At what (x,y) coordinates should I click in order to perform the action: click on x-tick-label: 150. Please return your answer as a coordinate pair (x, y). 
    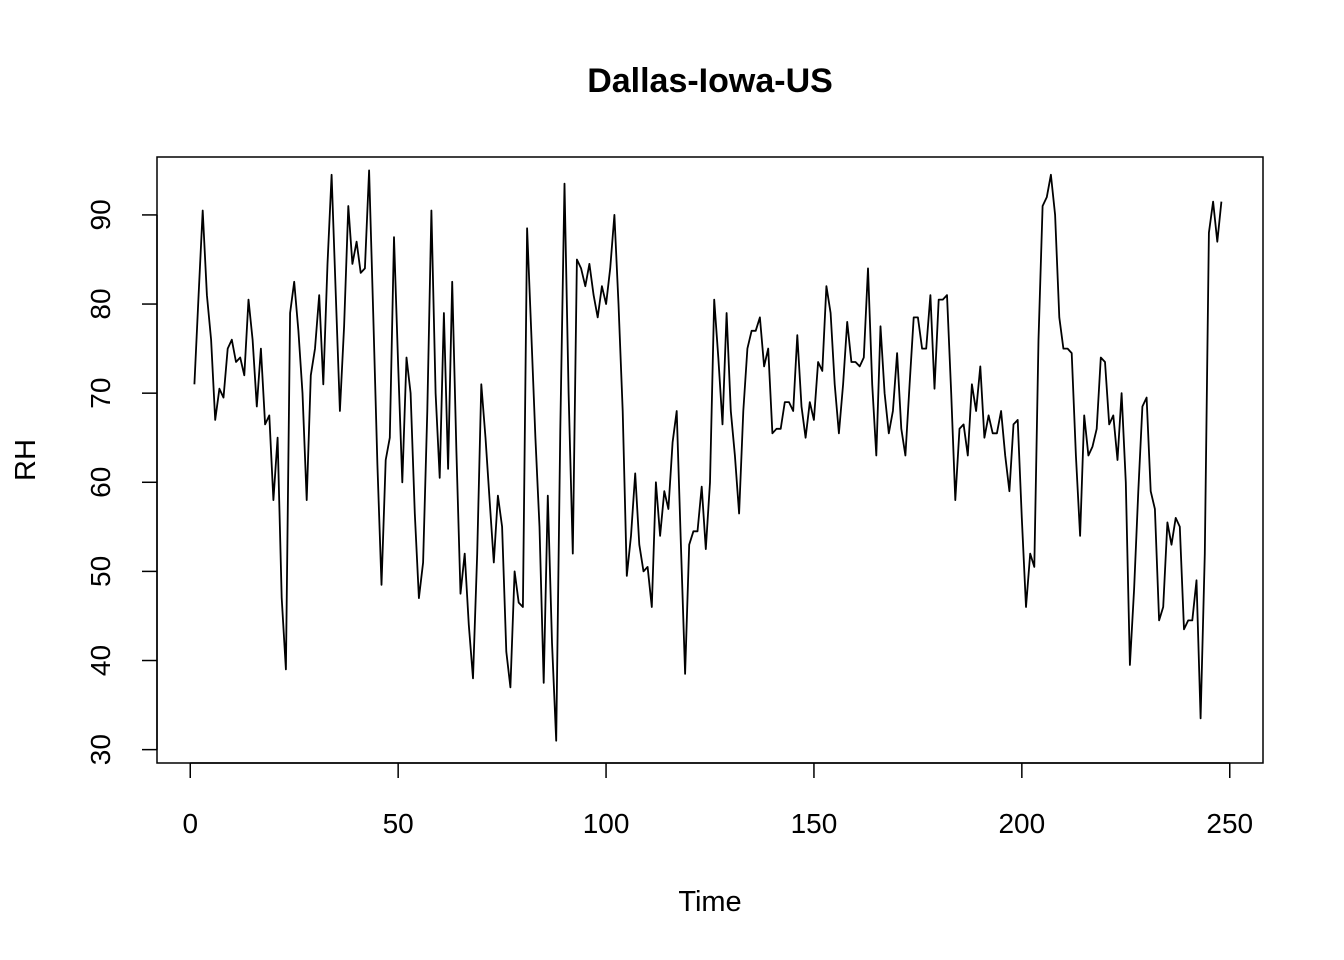
    Looking at the image, I should click on (814, 823).